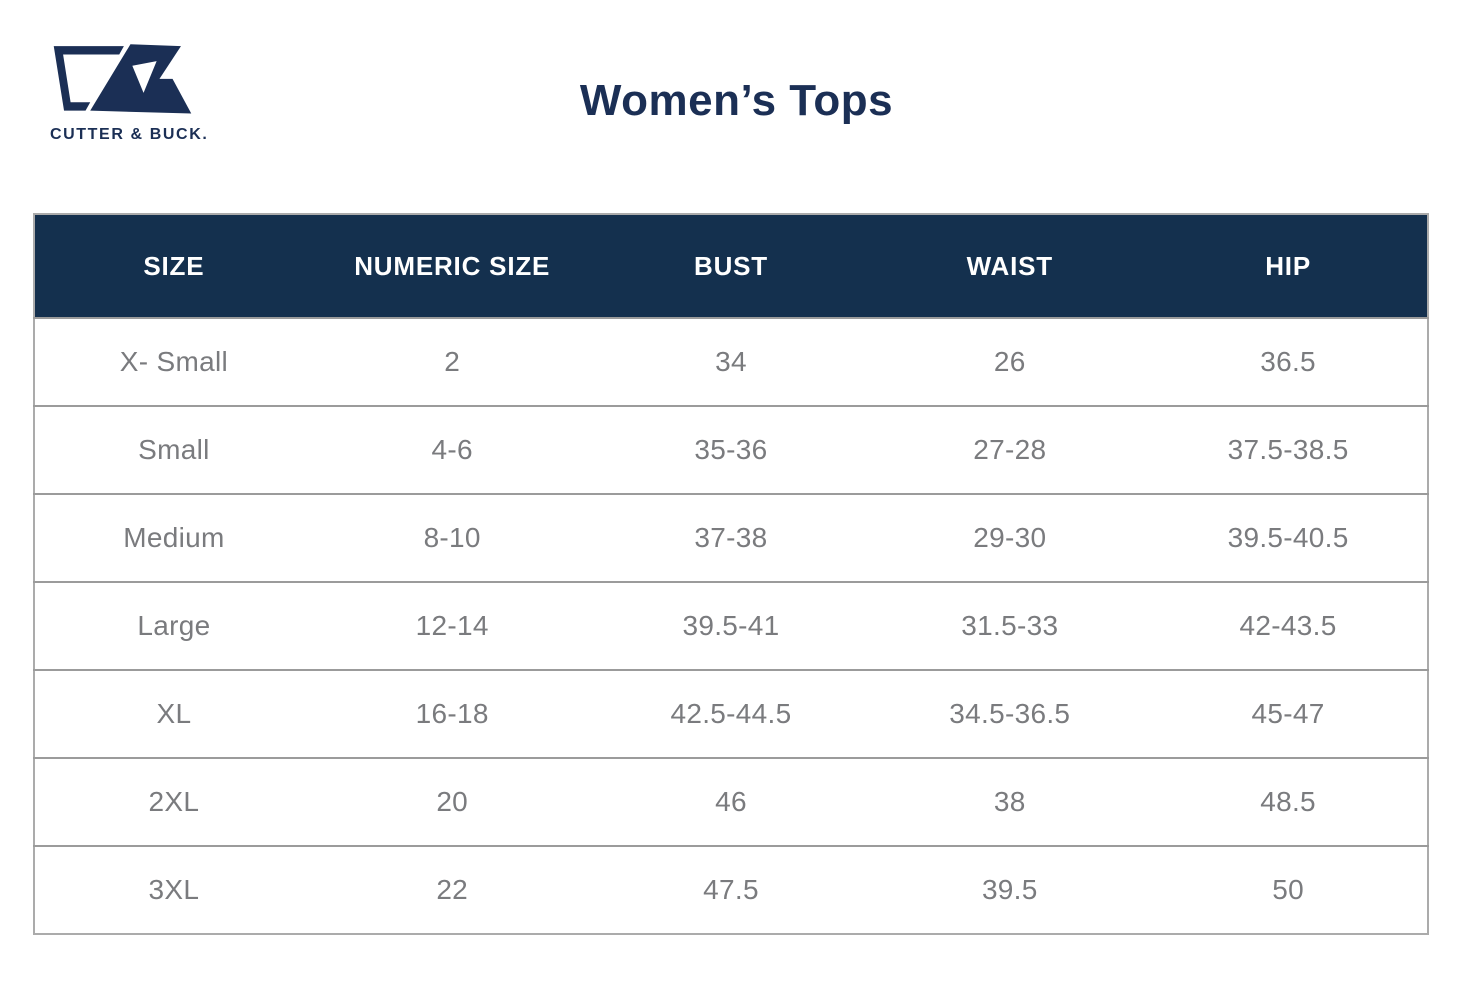  What do you see at coordinates (1288, 361) in the screenshot?
I see `table-cell: 36.5` at bounding box center [1288, 361].